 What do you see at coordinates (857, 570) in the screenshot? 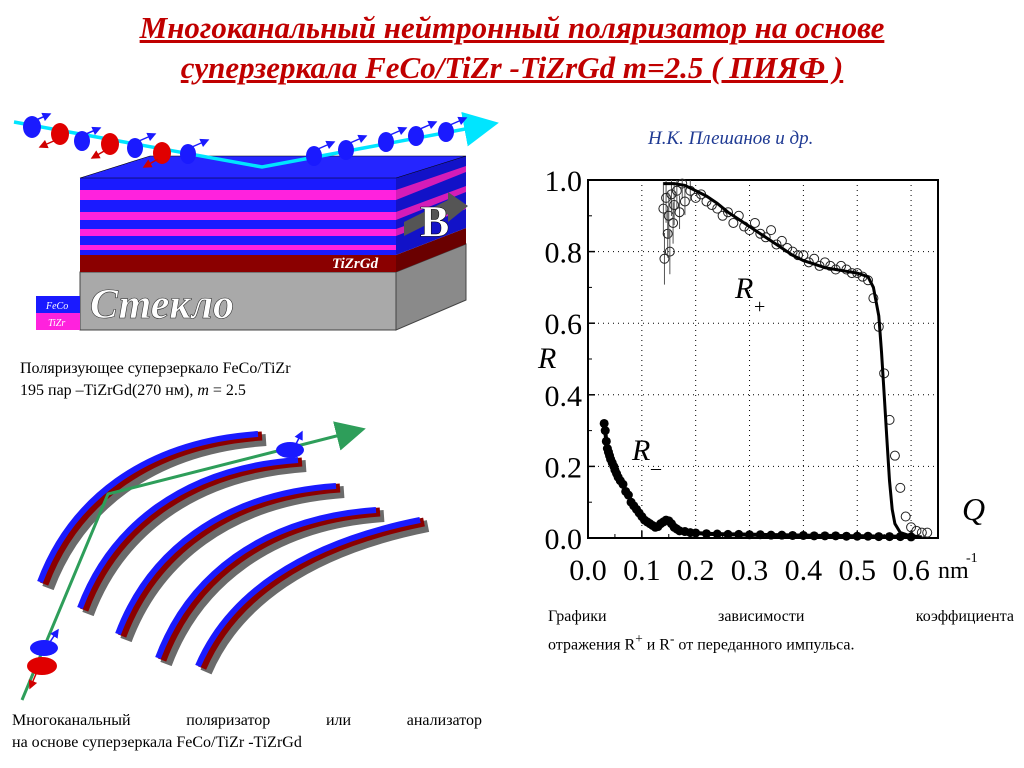
I see `x-tick-label: 0.5` at bounding box center [857, 570].